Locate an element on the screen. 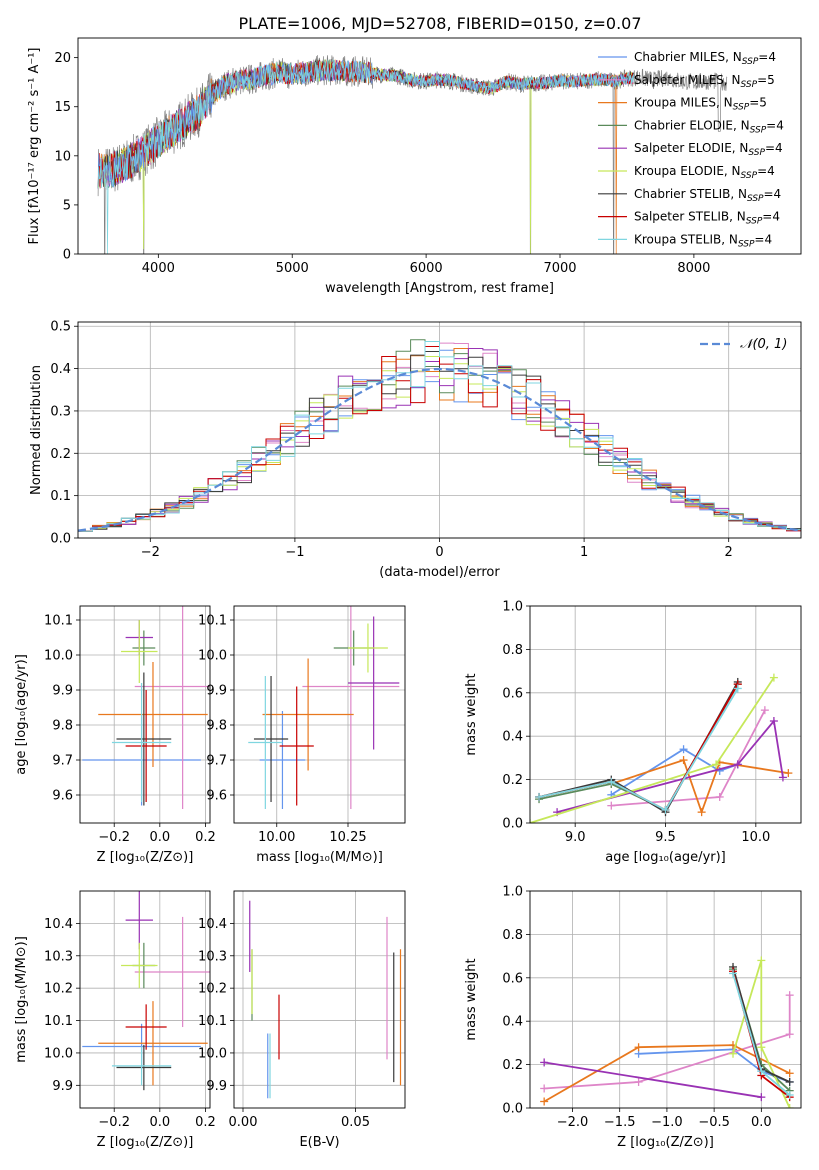 Image resolution: width=819 pixels, height=1170 pixels. y-tick-label: 0.8 is located at coordinates (512, 650).